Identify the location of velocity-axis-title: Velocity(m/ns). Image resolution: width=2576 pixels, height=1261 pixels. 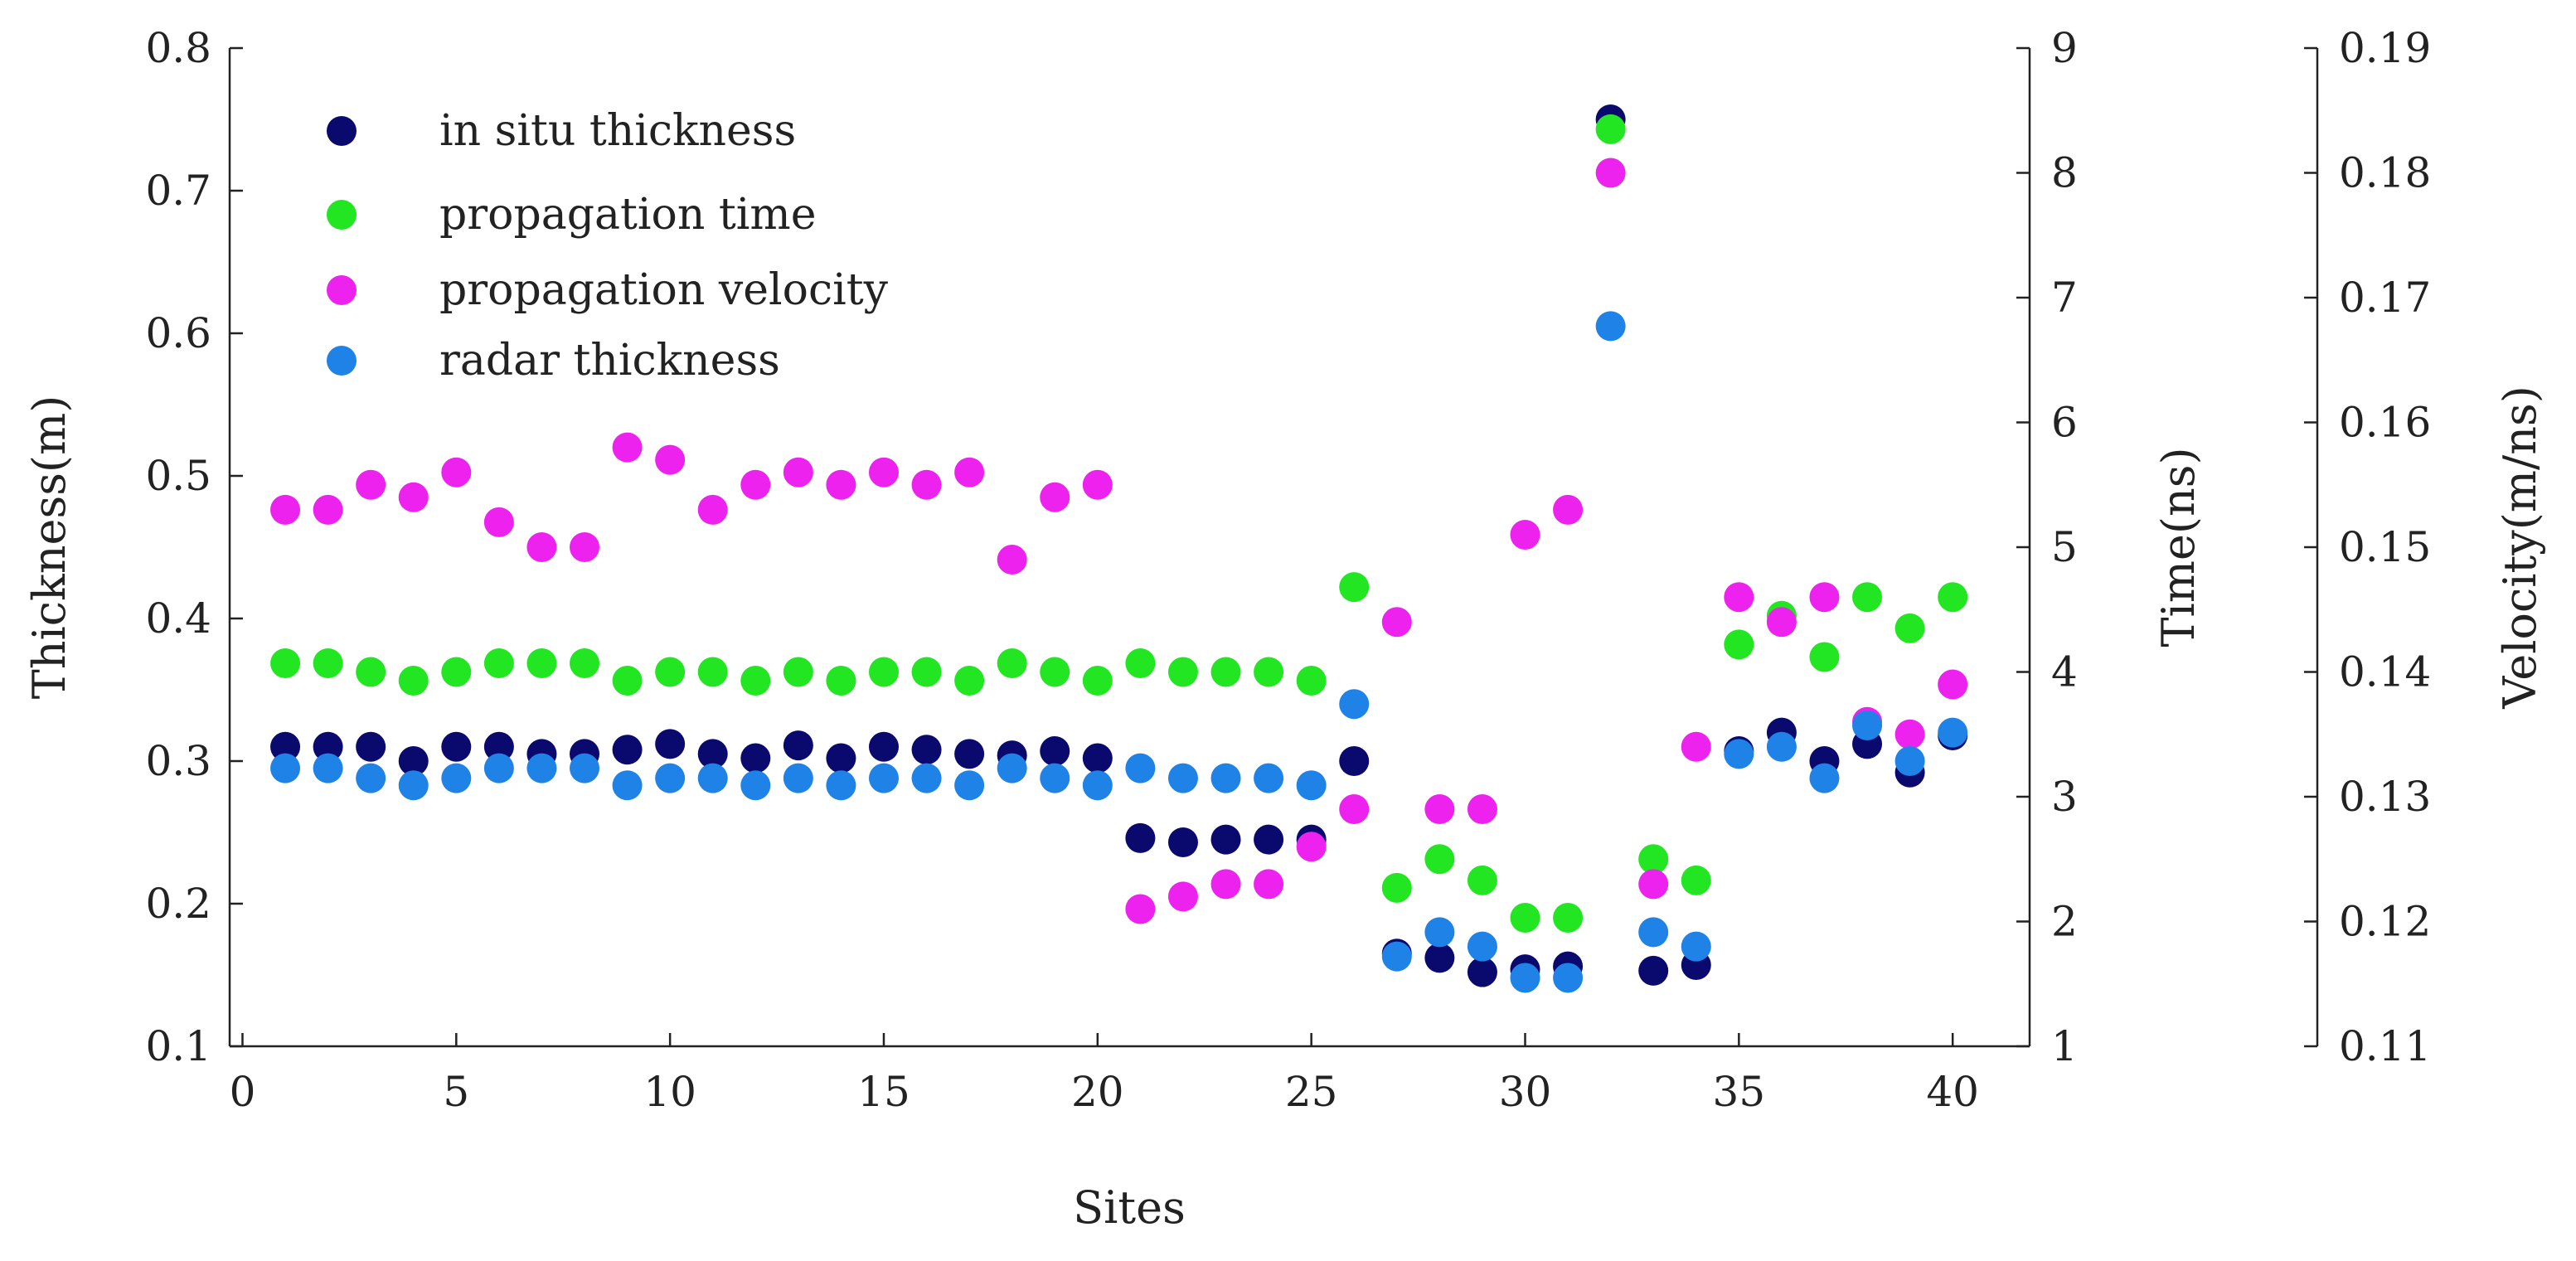
(2520, 548).